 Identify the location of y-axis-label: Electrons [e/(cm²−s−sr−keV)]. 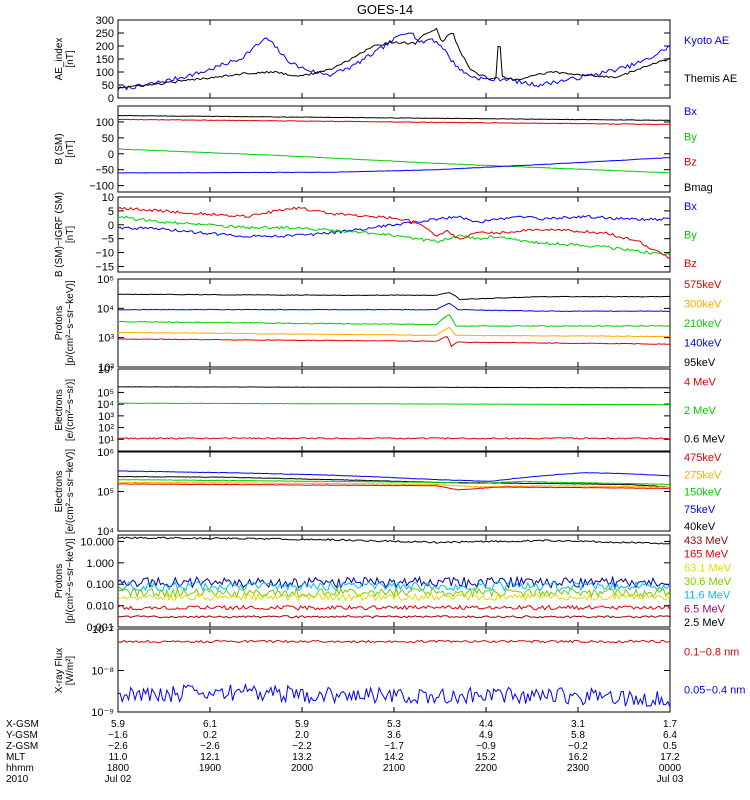
(65, 492).